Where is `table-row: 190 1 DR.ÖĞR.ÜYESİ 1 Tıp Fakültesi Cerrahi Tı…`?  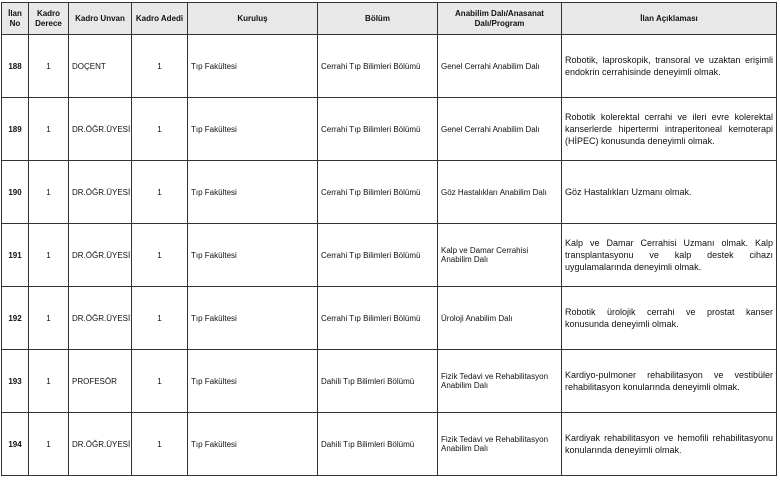
table-row: 190 1 DR.ÖĞR.ÜYESİ 1 Tıp Fakültesi Cerrahi Tı… is located at coordinates (389, 192).